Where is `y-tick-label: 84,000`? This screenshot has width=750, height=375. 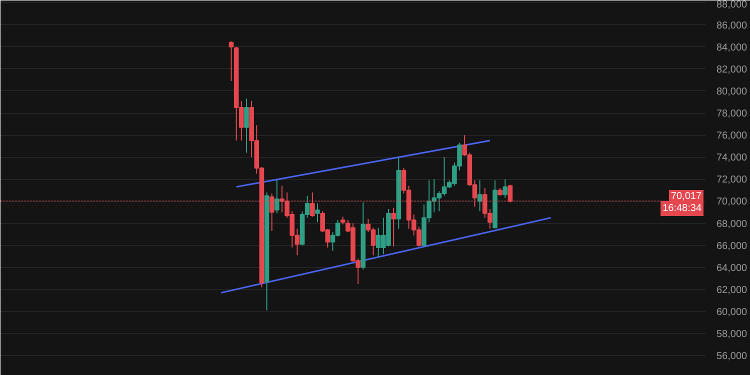 y-tick-label: 84,000 is located at coordinates (732, 48).